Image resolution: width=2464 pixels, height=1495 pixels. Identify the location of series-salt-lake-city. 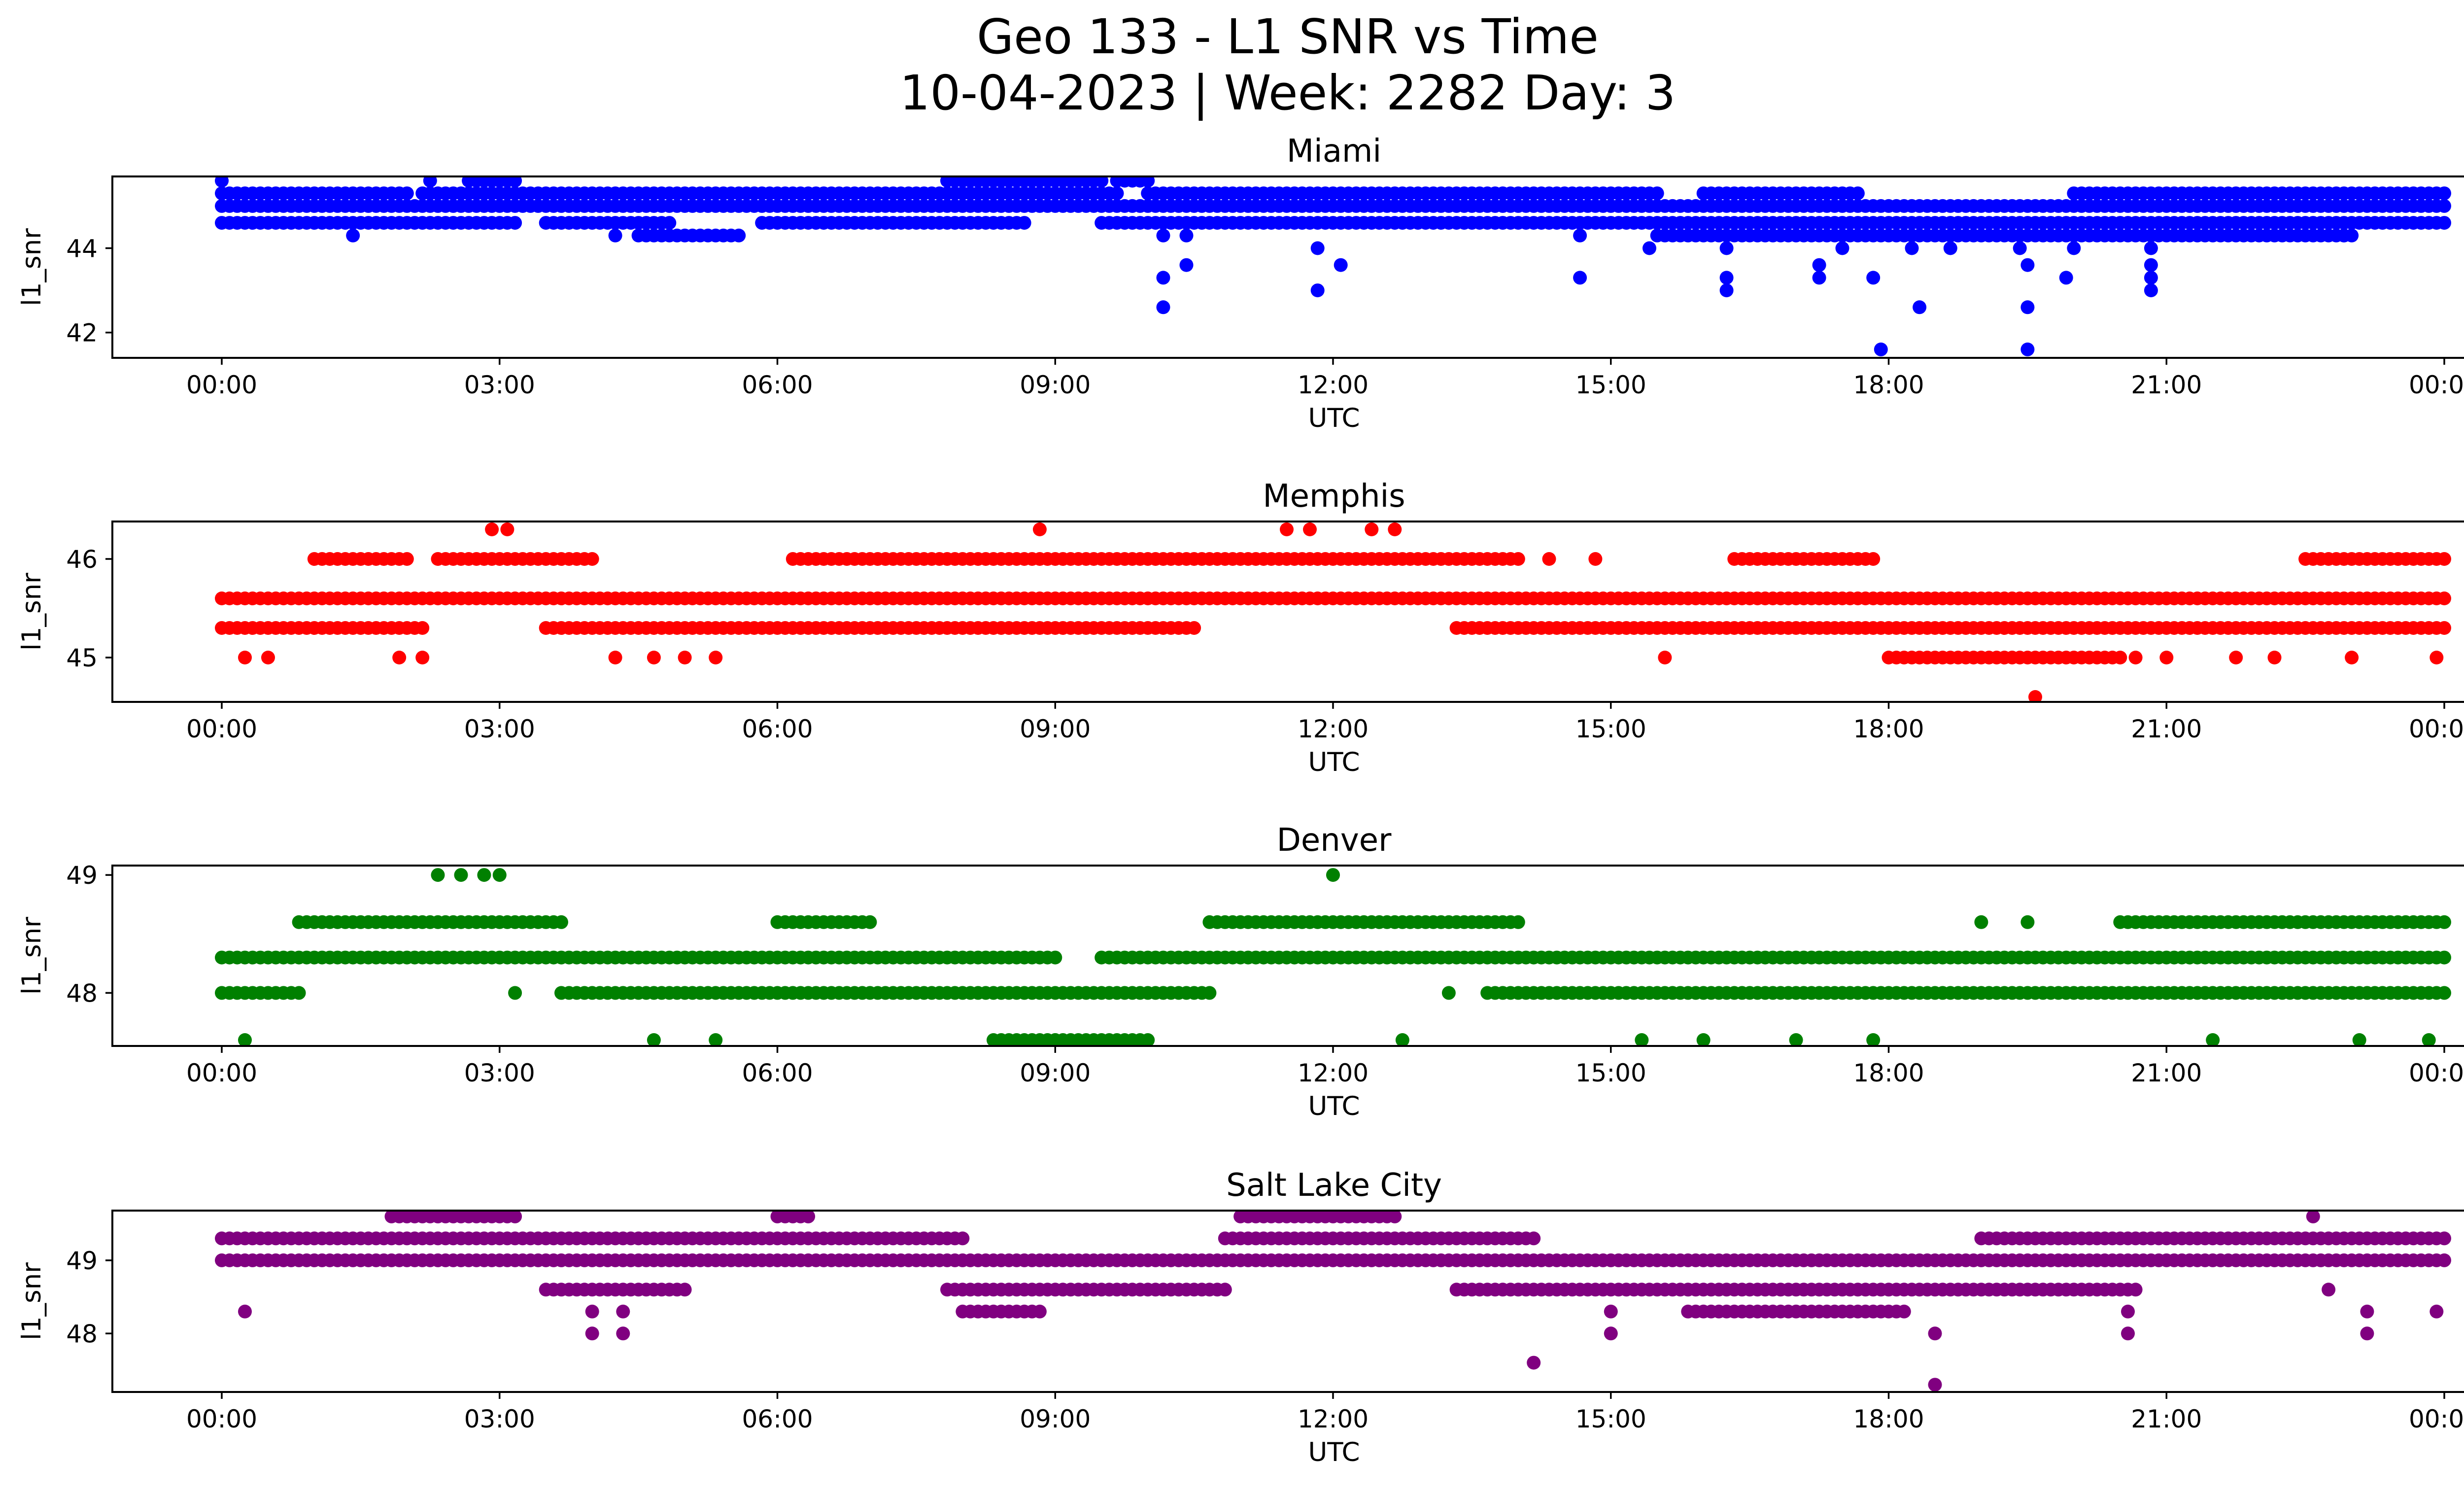
(1333, 1301).